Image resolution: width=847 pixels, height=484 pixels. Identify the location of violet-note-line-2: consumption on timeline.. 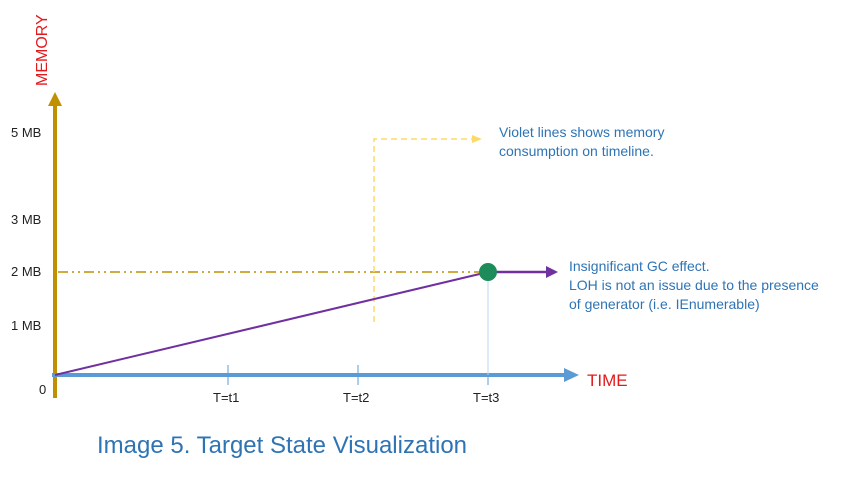
(576, 151).